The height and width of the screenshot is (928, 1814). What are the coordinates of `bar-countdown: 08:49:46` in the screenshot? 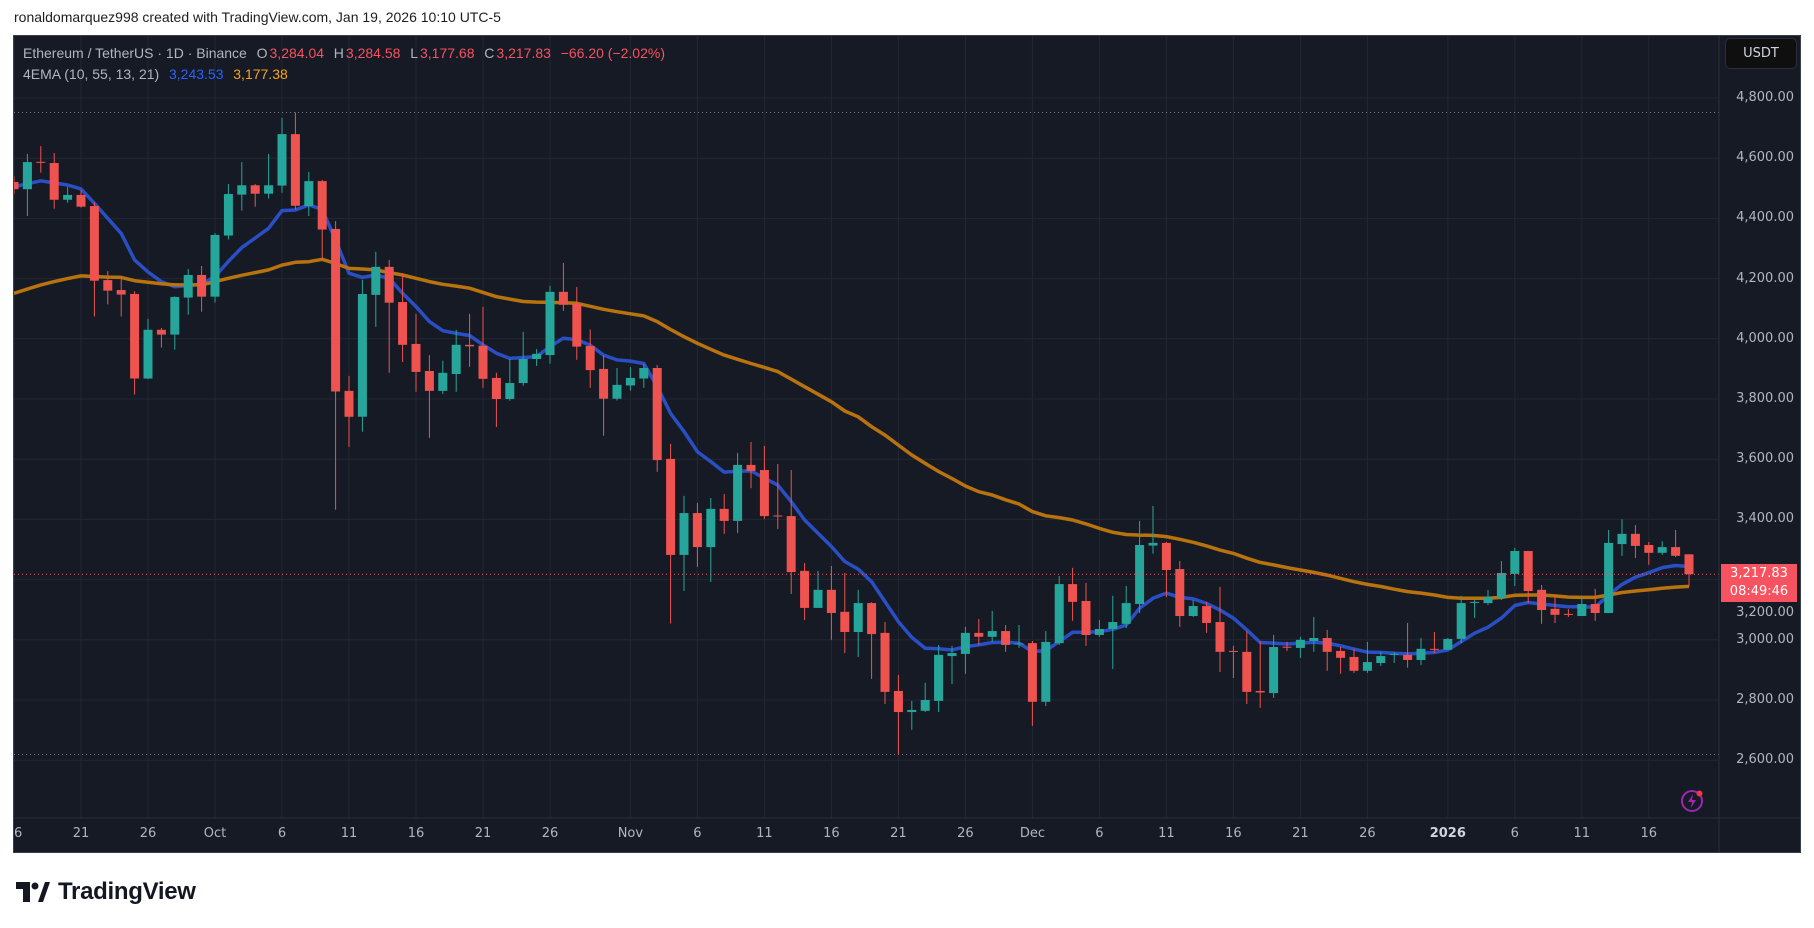 It's located at (1759, 592).